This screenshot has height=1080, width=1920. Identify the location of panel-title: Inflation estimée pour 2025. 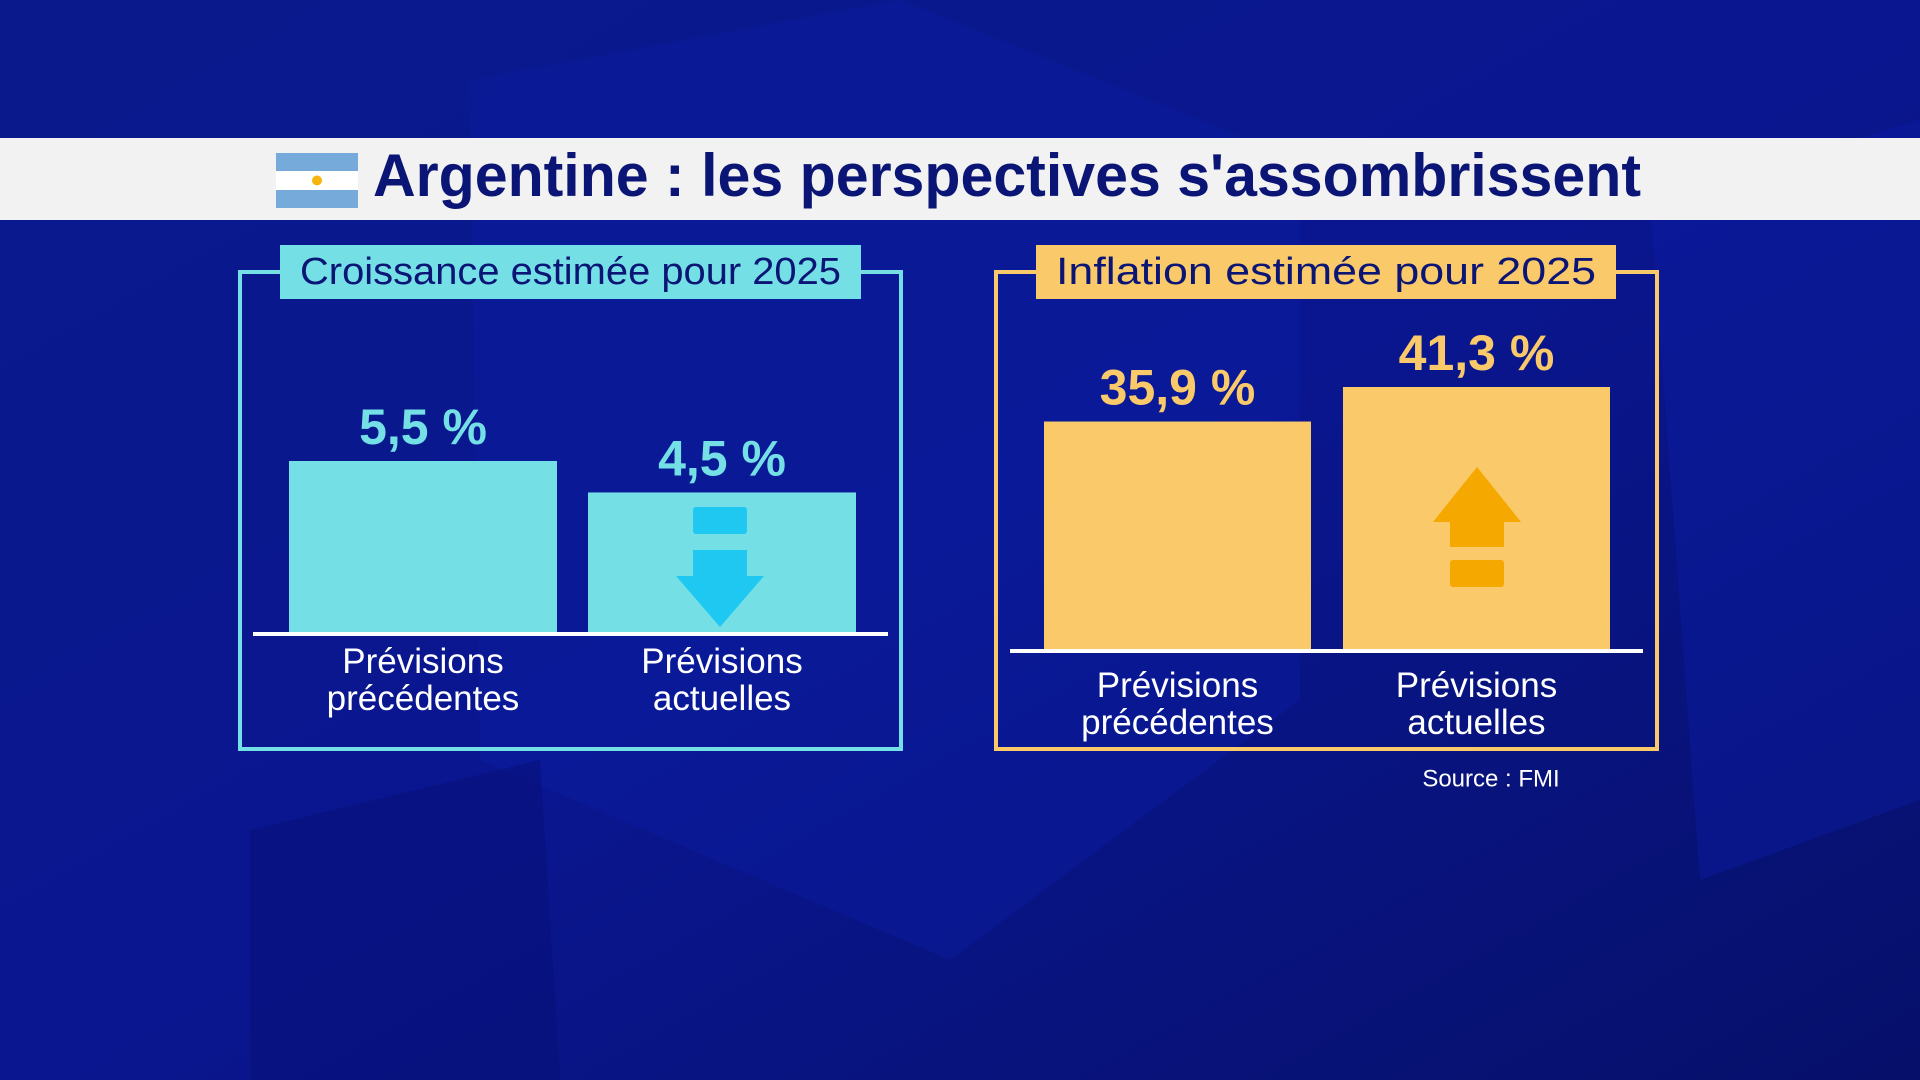
(1326, 272).